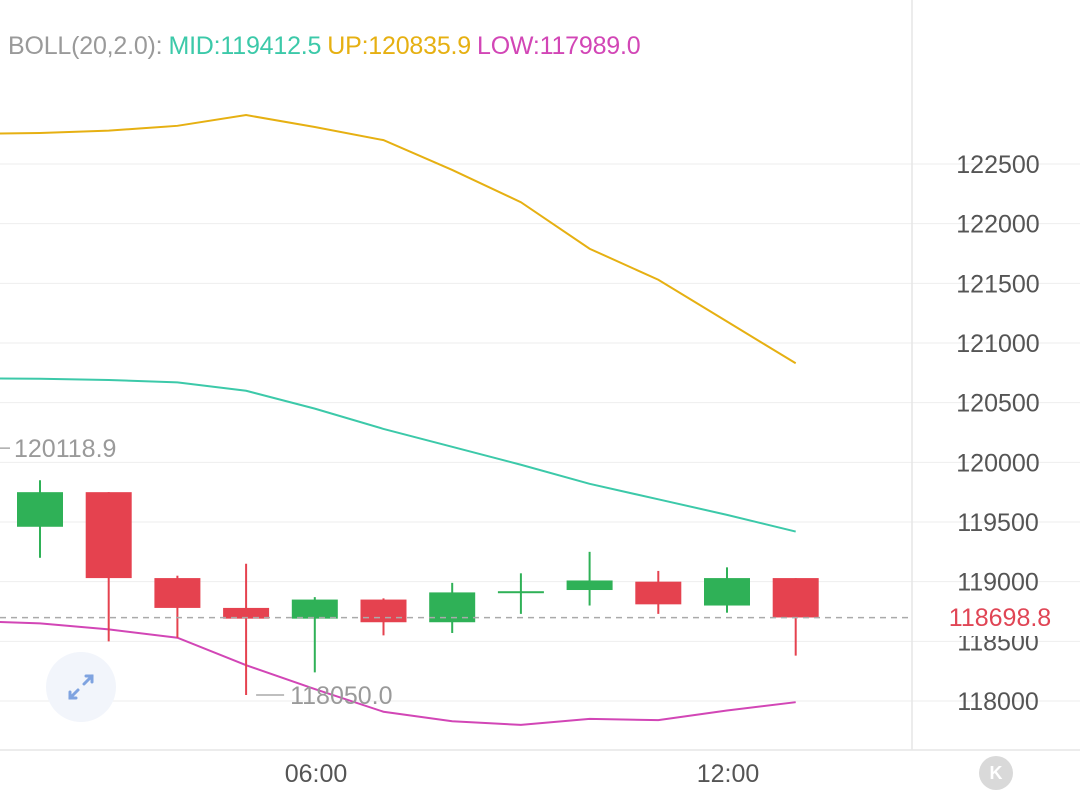 The width and height of the screenshot is (1080, 790). What do you see at coordinates (398, 455) in the screenshot?
I see `band-line-mid` at bounding box center [398, 455].